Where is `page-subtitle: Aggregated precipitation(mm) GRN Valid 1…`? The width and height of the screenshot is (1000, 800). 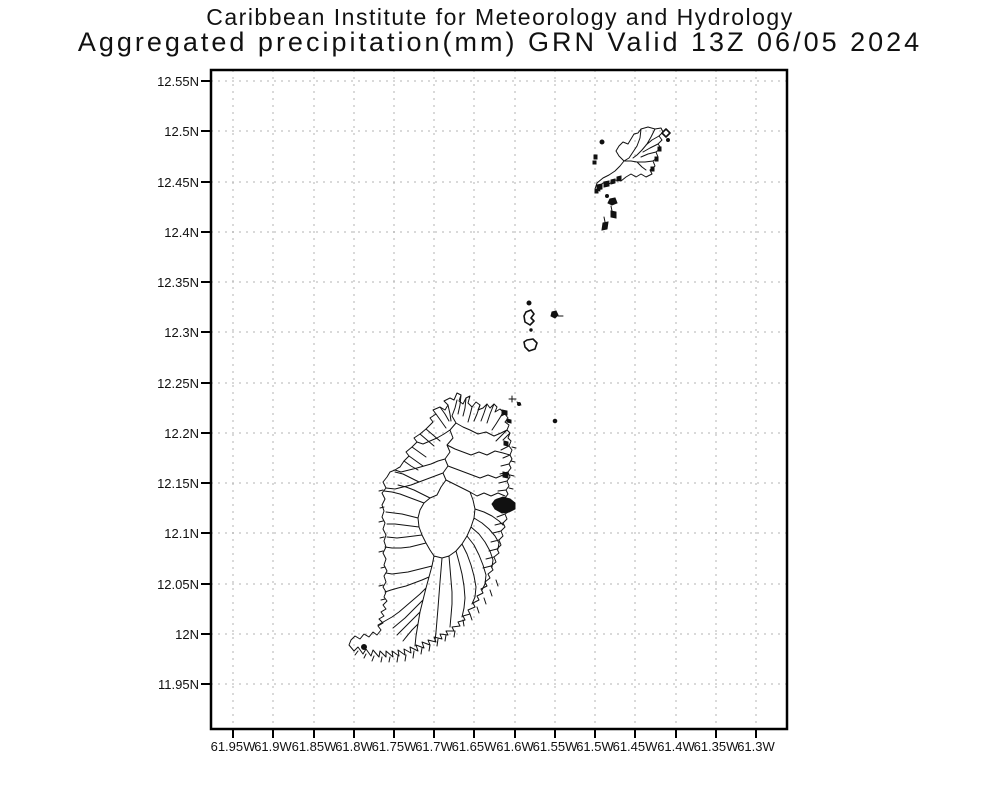 page-subtitle: Aggregated precipitation(mm) GRN Valid 1… is located at coordinates (500, 42).